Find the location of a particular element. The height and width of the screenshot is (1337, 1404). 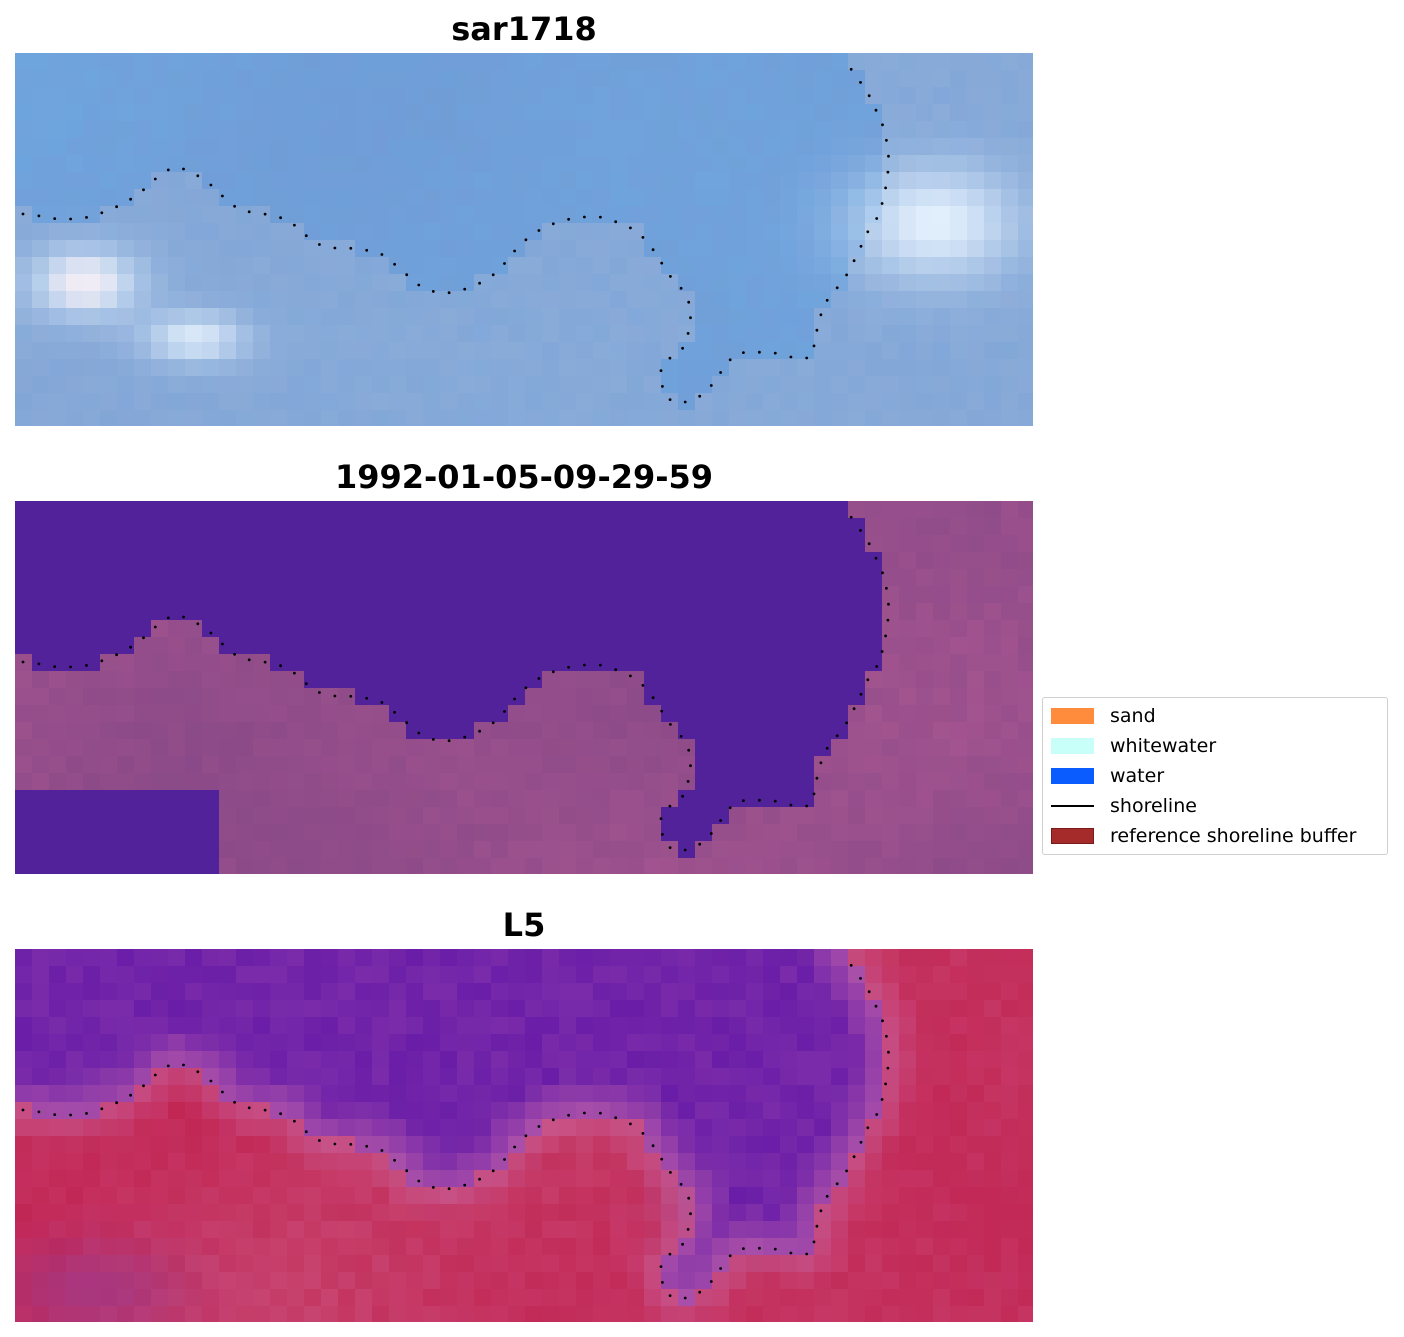

panel-title-date: 1992-01-05-09-29-59 is located at coordinates (524, 477).